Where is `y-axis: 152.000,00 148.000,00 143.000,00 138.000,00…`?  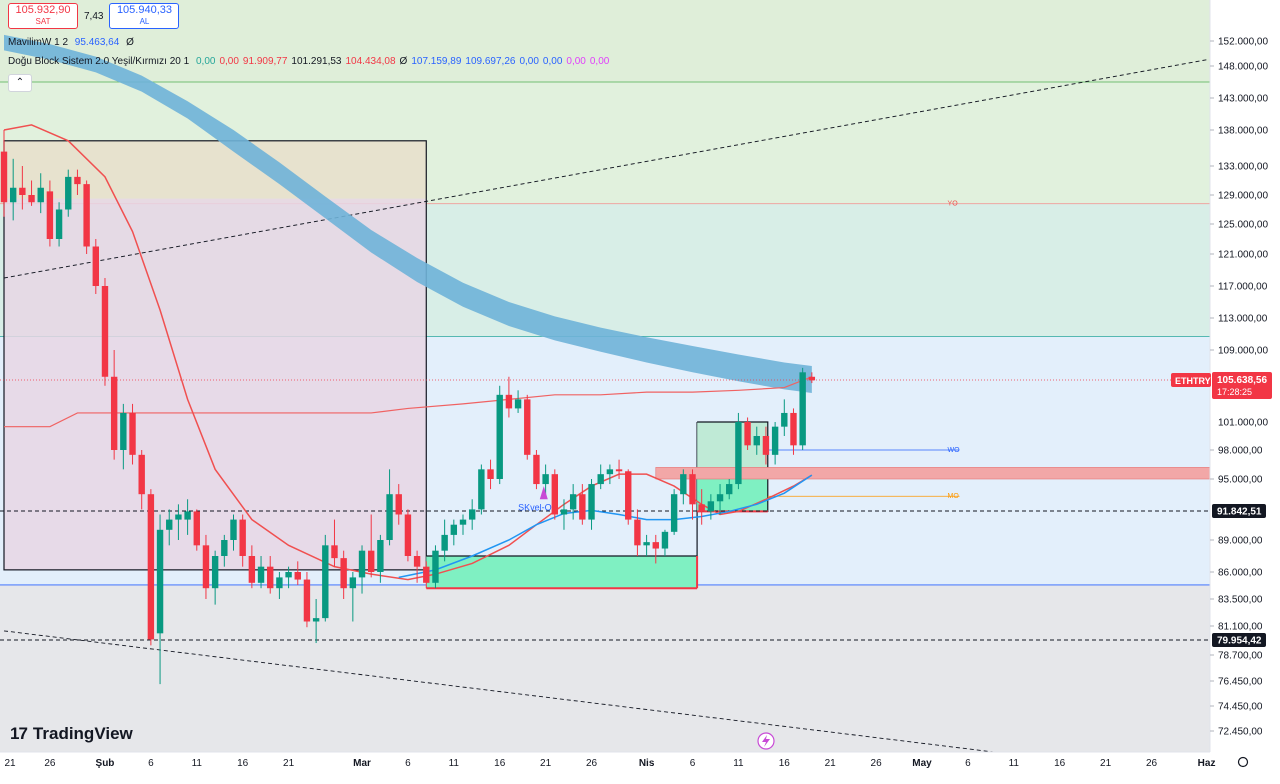
y-axis: 152.000,00 148.000,00 143.000,00 138.000,00… is located at coordinates (1244, 389).